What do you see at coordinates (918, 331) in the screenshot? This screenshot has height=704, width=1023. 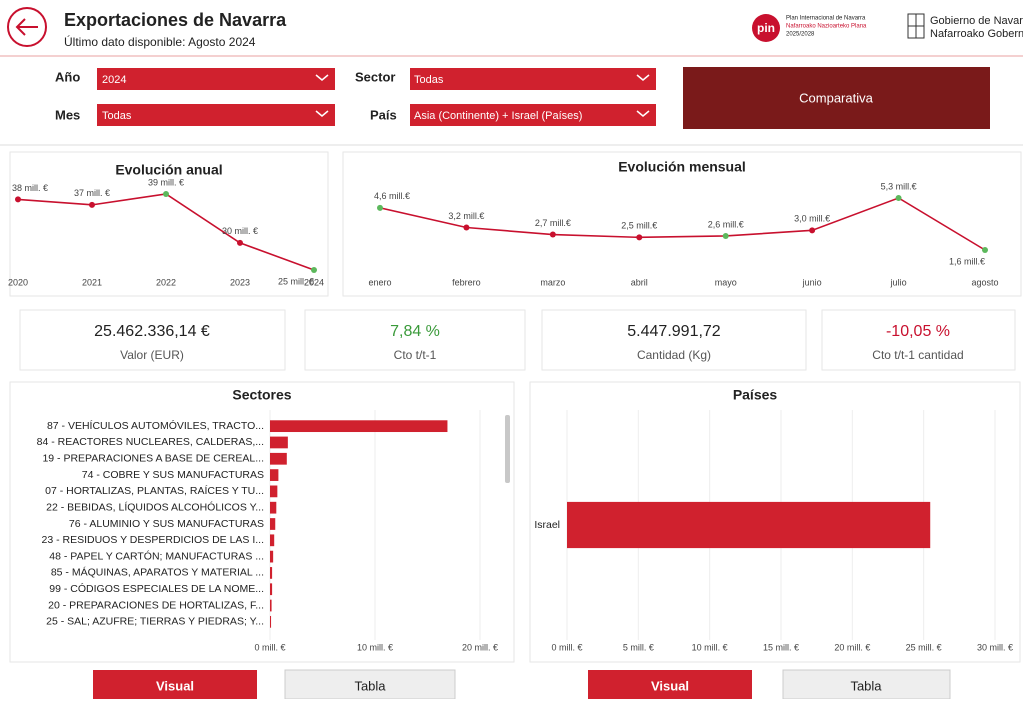 I see `kpi-value: -10,05 %` at bounding box center [918, 331].